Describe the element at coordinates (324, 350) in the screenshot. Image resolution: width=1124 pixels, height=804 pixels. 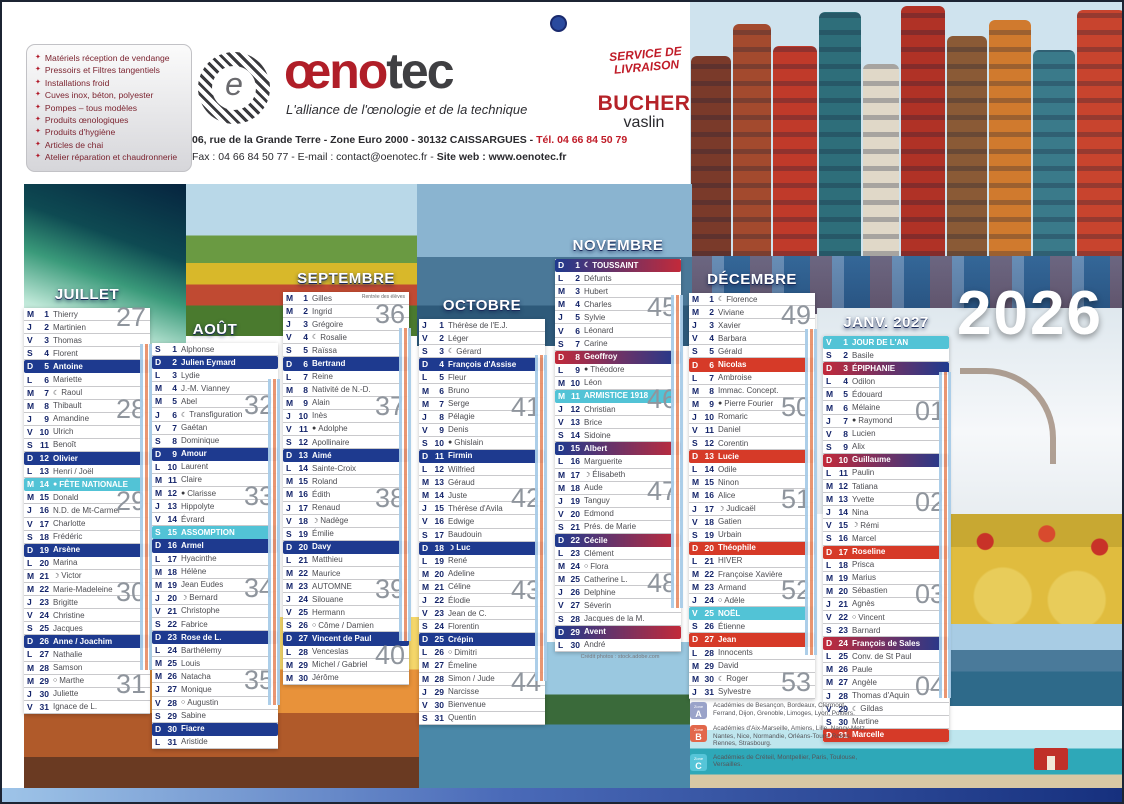
I see `saint-name: Raïssa` at that location.